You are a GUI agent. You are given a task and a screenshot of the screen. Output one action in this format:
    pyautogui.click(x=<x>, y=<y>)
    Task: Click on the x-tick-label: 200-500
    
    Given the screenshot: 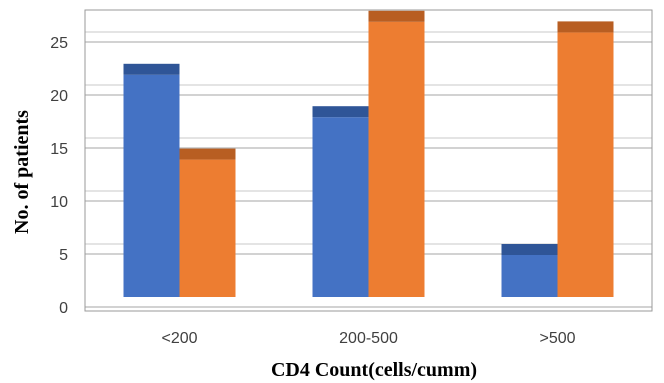 What is the action you would take?
    pyautogui.click(x=368, y=338)
    